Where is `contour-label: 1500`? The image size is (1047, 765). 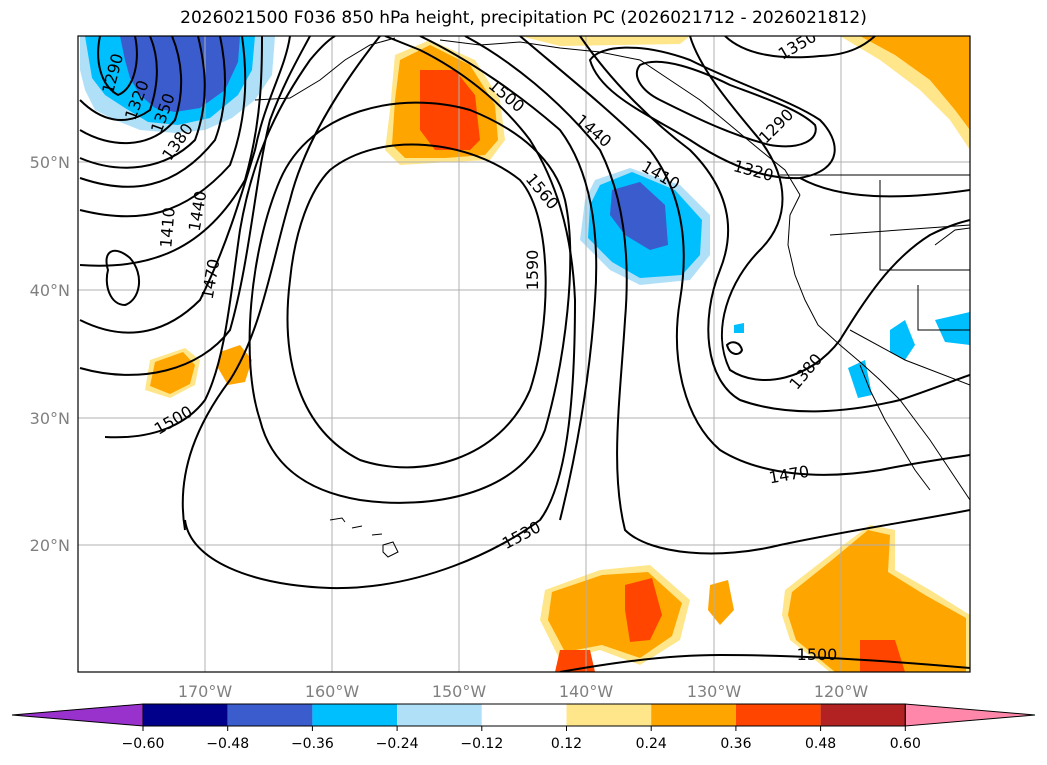
contour-label: 1500 is located at coordinates (817, 654).